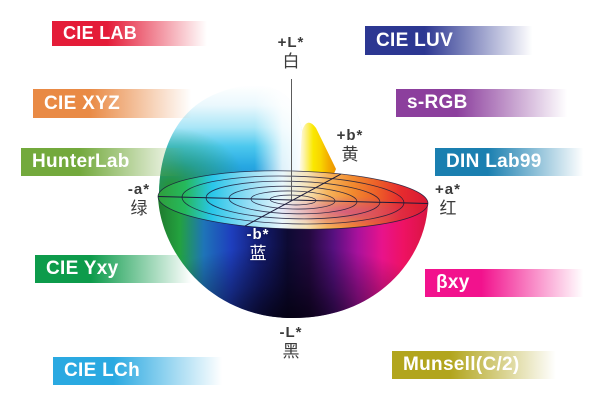  What do you see at coordinates (350, 154) in the screenshot?
I see `axis-name-yellow: 黄` at bounding box center [350, 154].